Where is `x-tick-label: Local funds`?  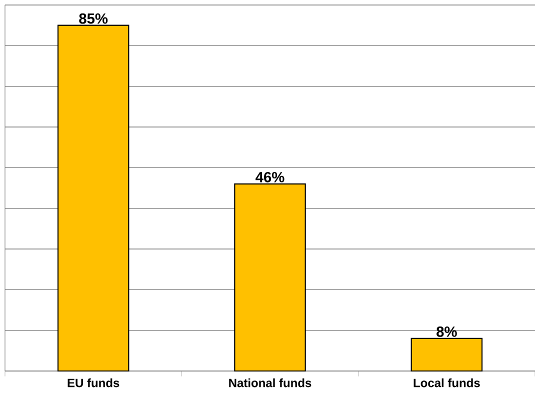 x-tick-label: Local funds is located at coordinates (447, 383).